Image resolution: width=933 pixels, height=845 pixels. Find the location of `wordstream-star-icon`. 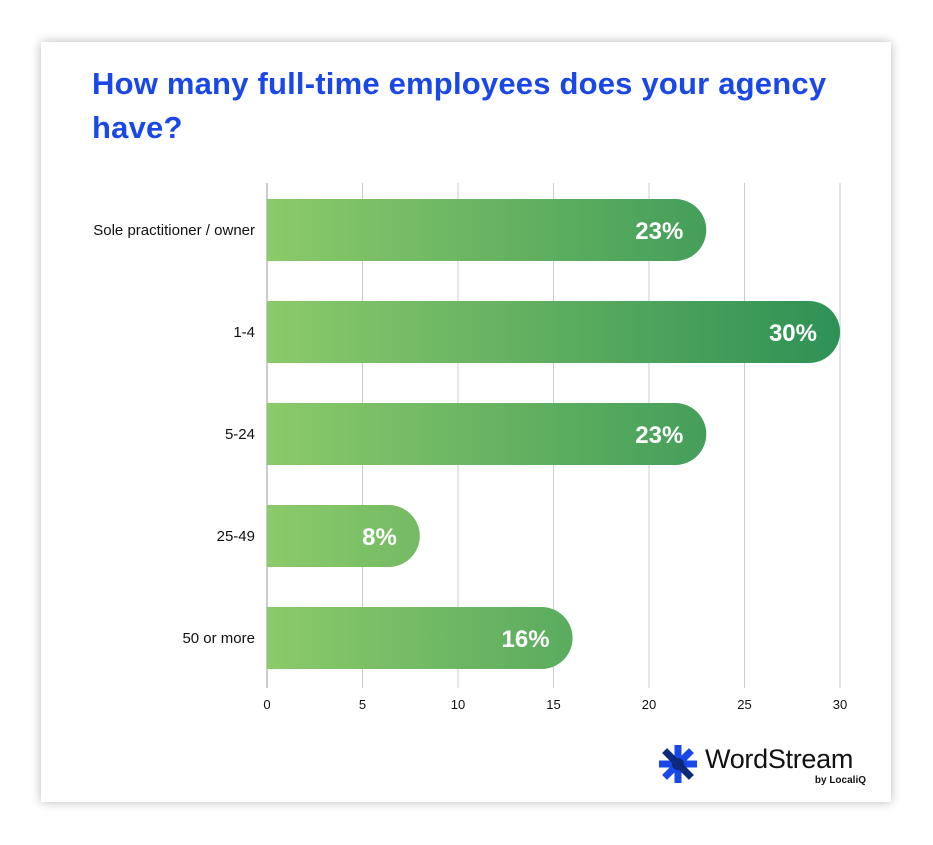

wordstream-star-icon is located at coordinates (678, 764).